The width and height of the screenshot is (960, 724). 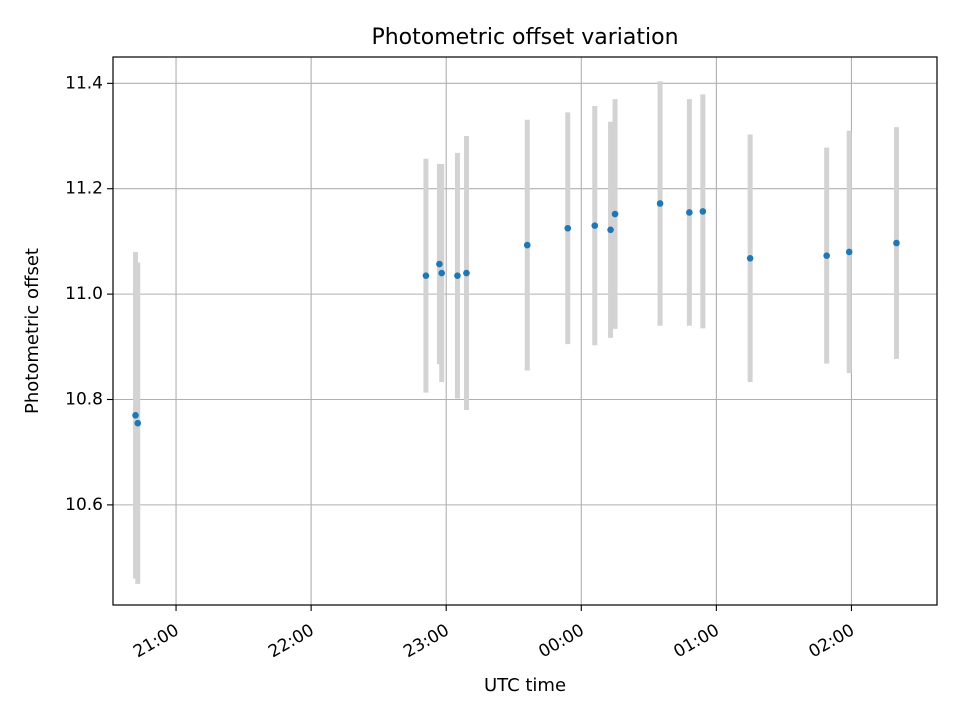 I want to click on y-tick-label: 11.0, so click(x=84, y=294).